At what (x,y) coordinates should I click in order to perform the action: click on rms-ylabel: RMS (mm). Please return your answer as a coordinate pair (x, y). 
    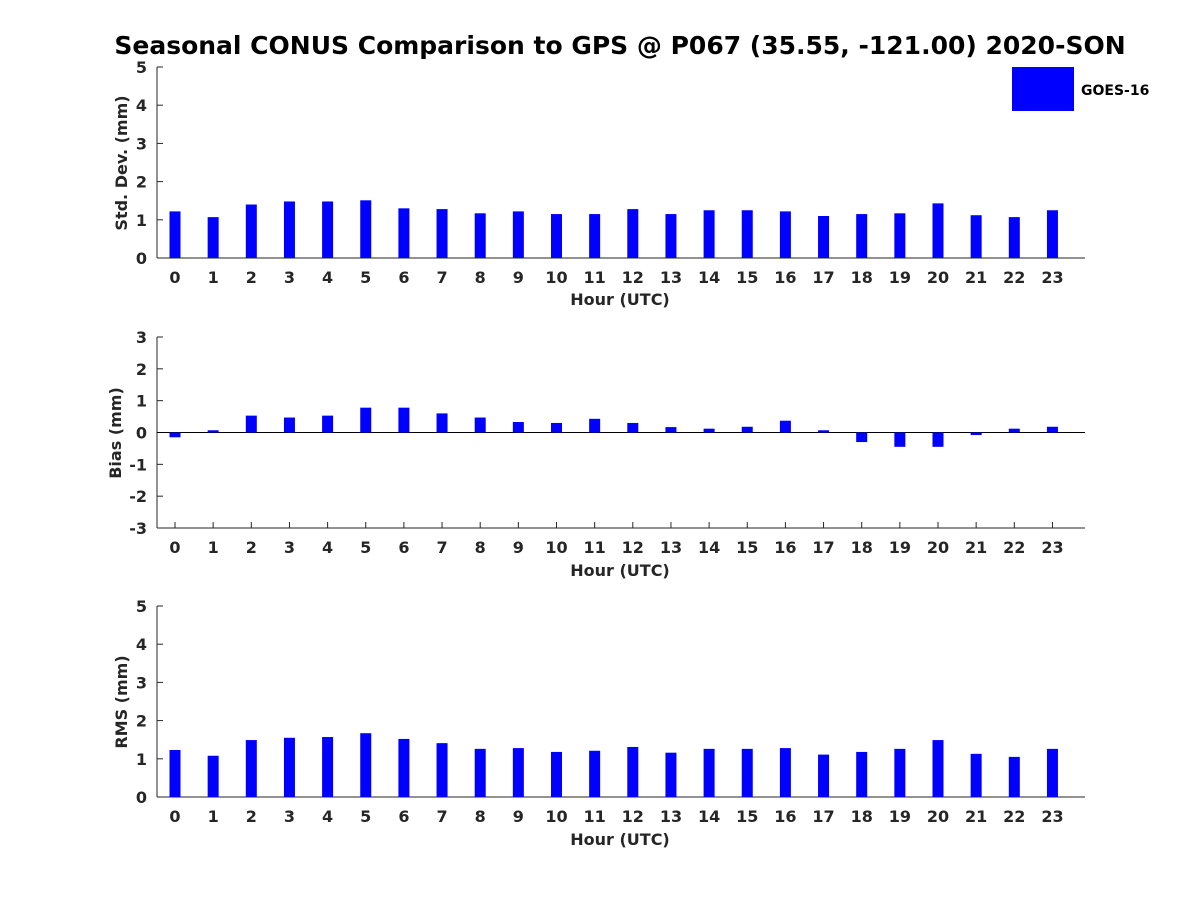
    Looking at the image, I should click on (121, 701).